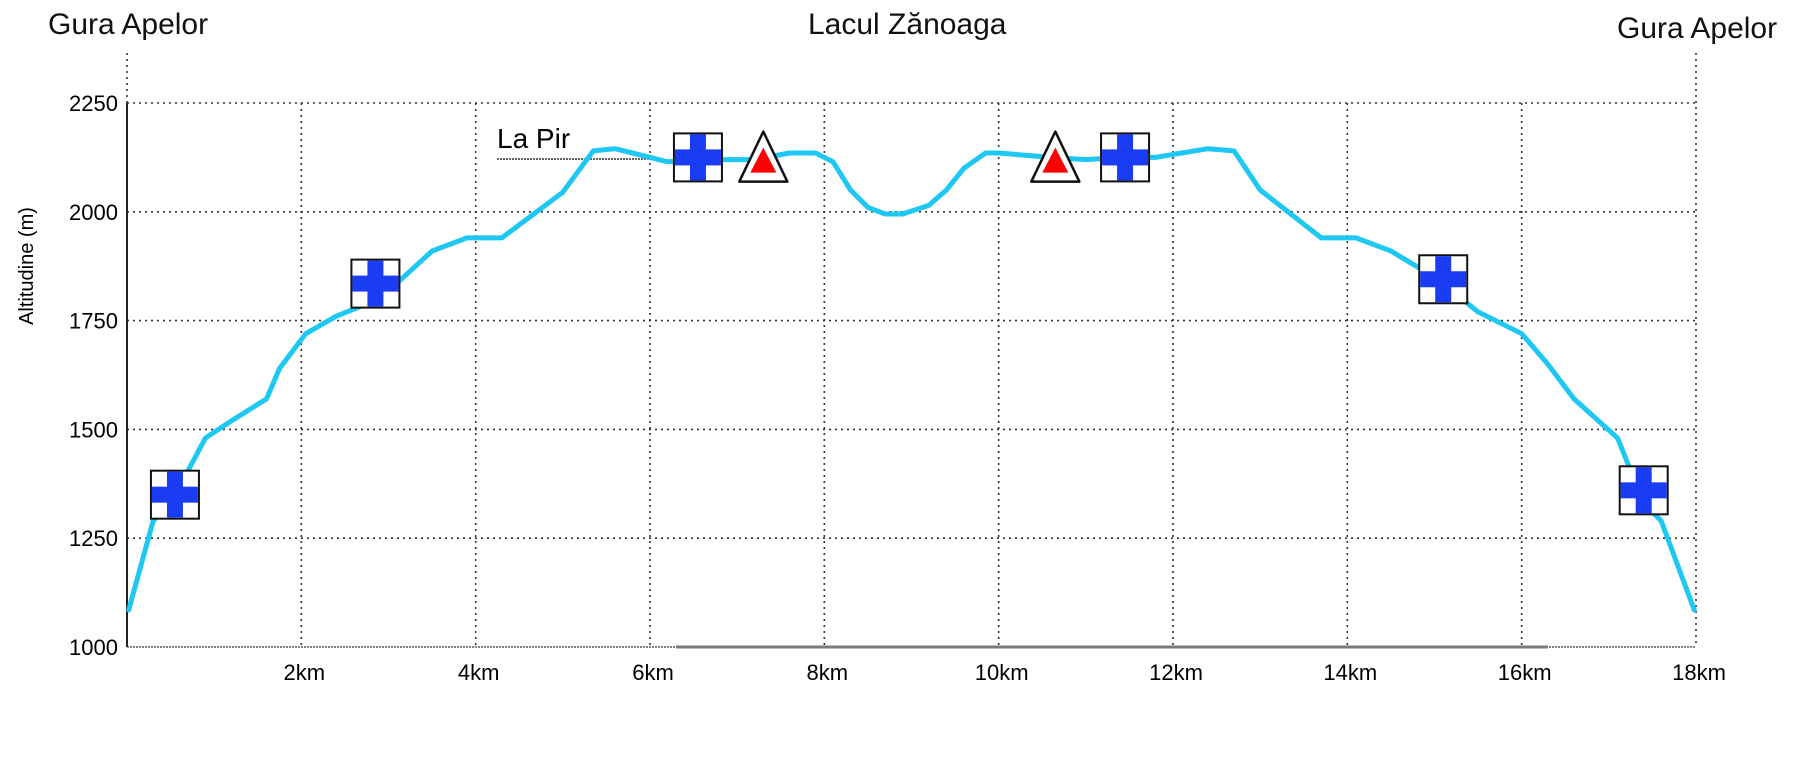 This screenshot has height=763, width=1800. I want to click on lake-location-label: Lacul Zănoaga, so click(907, 24).